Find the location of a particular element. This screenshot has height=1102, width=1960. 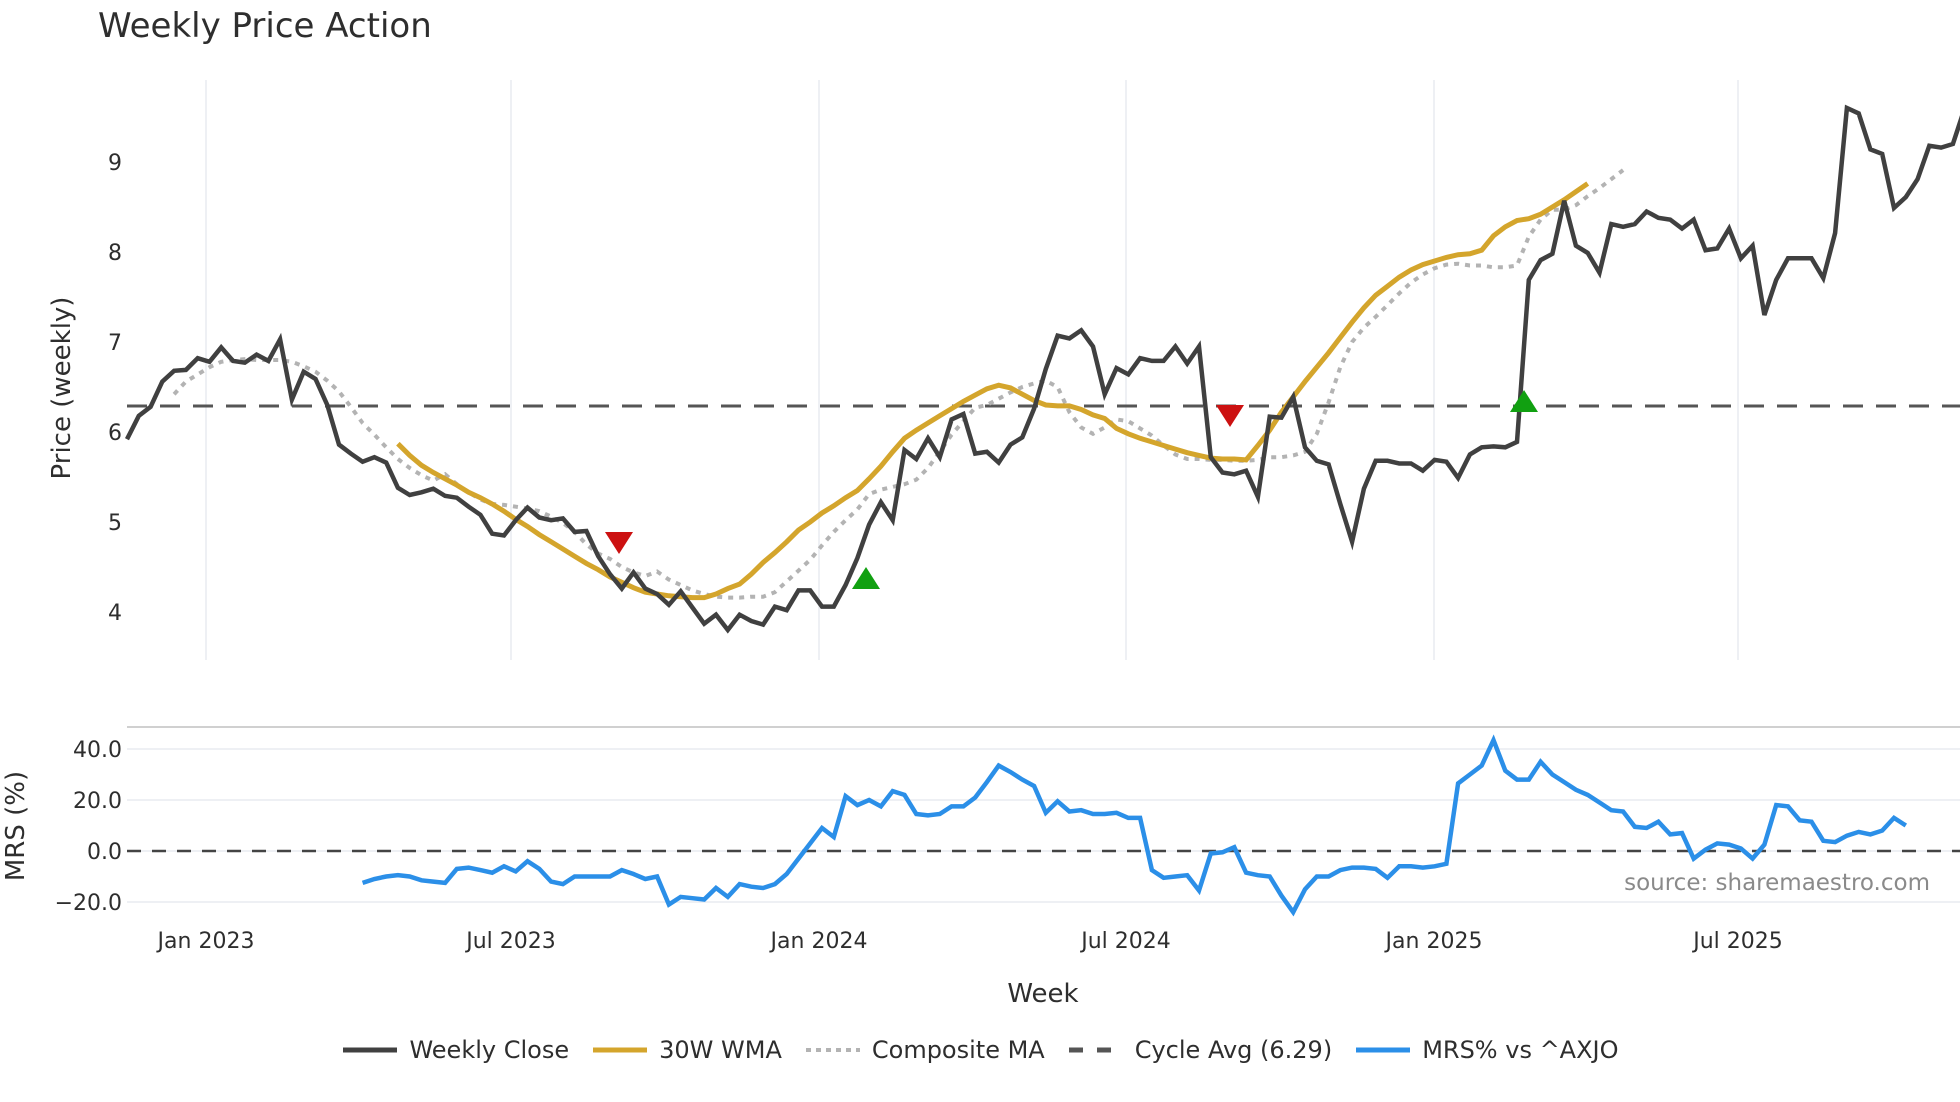

signal-markers is located at coordinates (1071, 489).